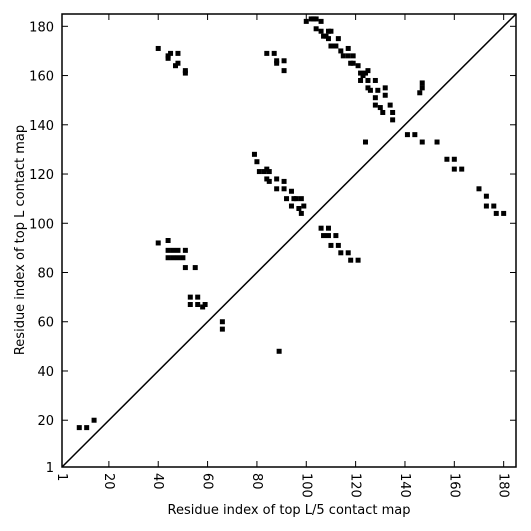 Image resolution: width=531 pixels, height=531 pixels. What do you see at coordinates (50, 468) in the screenshot?
I see `y-tick-label: 1` at bounding box center [50, 468].